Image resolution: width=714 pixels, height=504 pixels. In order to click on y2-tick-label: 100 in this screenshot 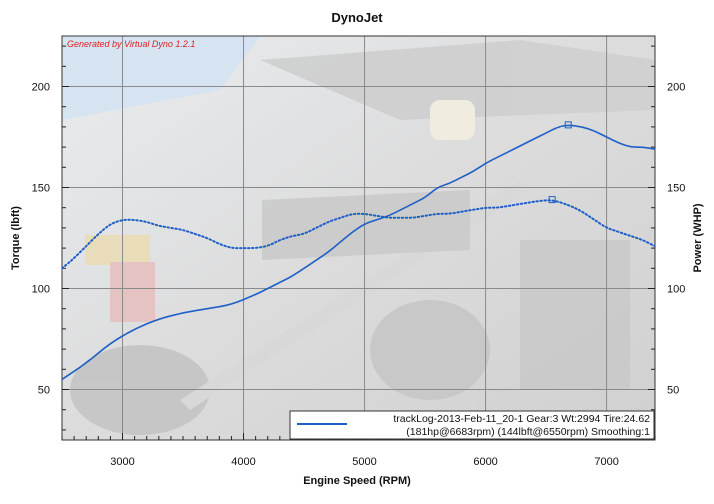, I will do `click(676, 290)`.